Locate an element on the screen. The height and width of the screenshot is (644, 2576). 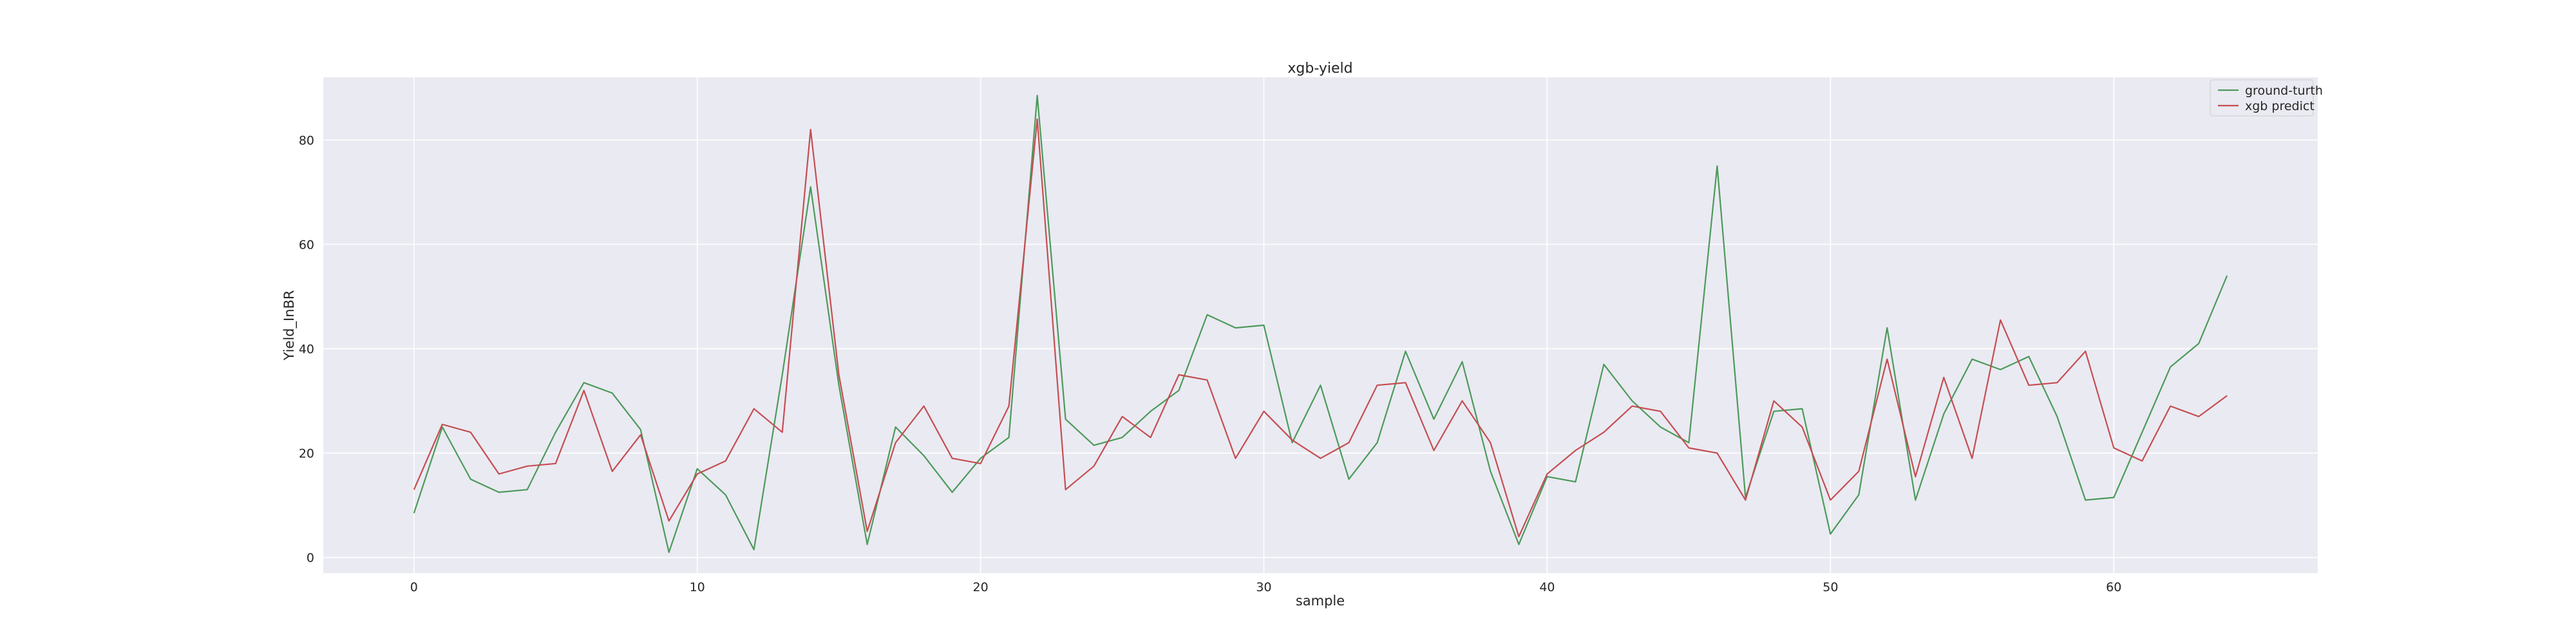
legend-label-xgb-predict: xgb predict is located at coordinates (2280, 106).